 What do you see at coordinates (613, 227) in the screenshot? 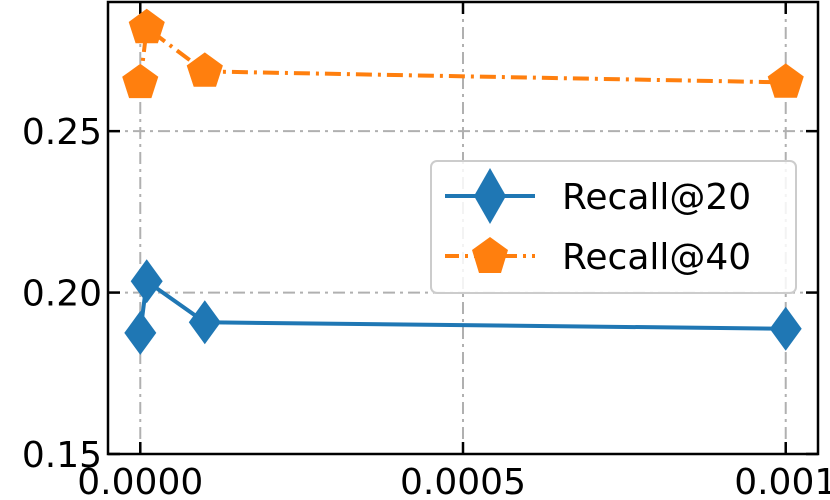
I see `legend: Recall@20 Recall@40` at bounding box center [613, 227].